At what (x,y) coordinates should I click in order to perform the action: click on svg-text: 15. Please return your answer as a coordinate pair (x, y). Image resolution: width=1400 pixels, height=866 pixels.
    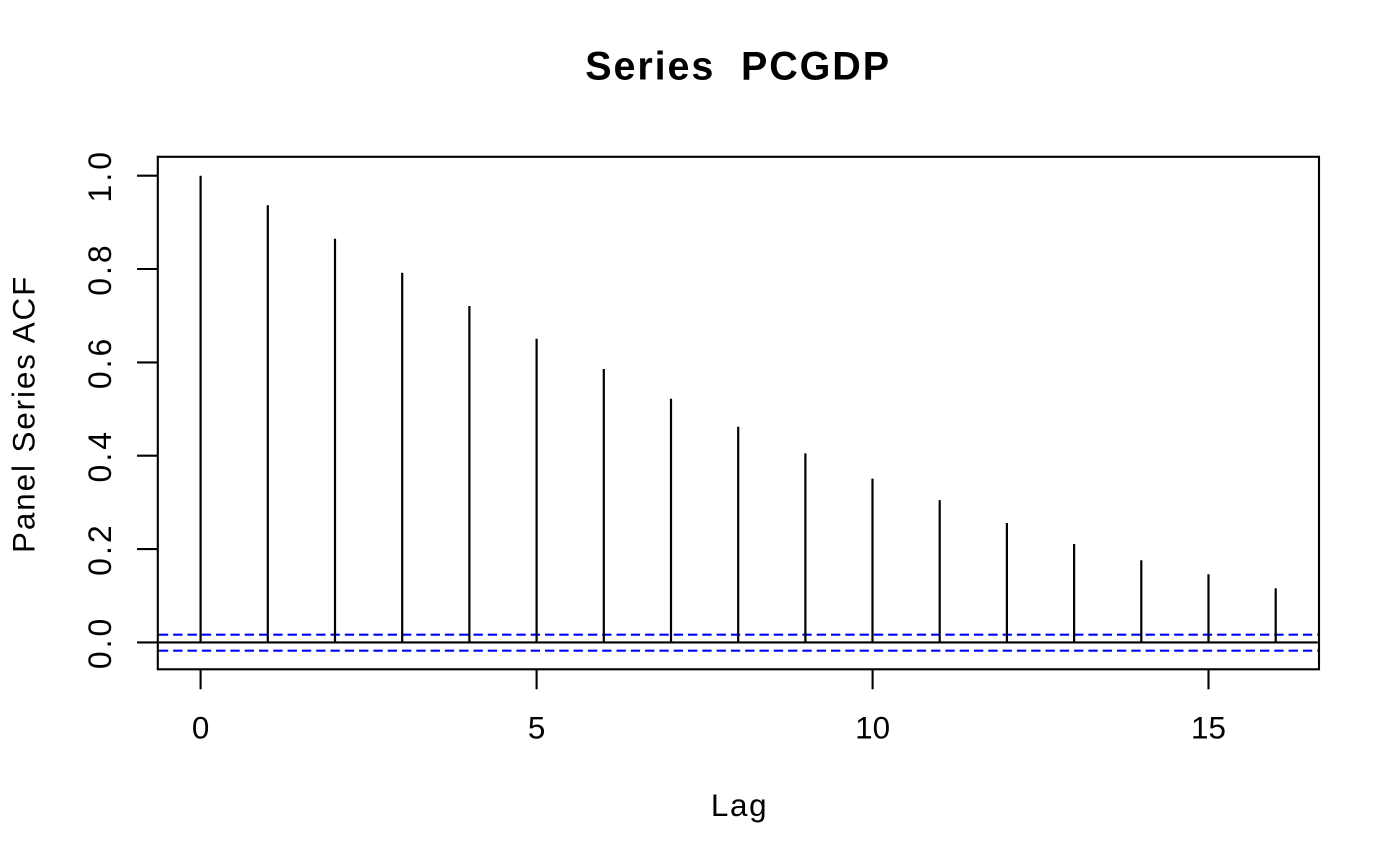
    Looking at the image, I should click on (1208, 728).